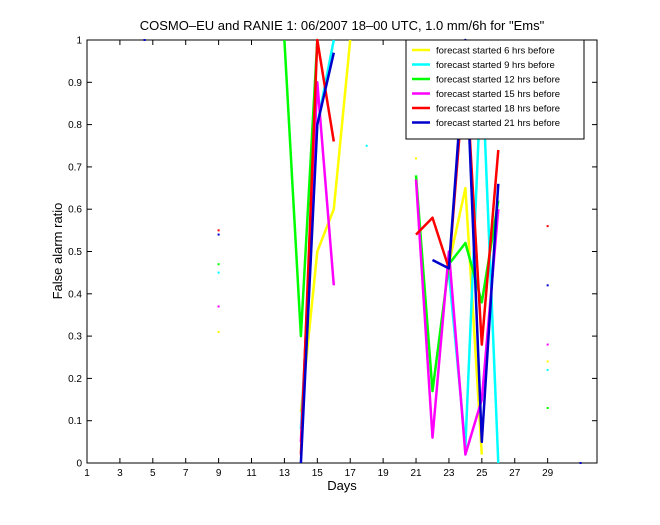 The height and width of the screenshot is (525, 660). I want to click on y-tick-label: 1, so click(79, 41).